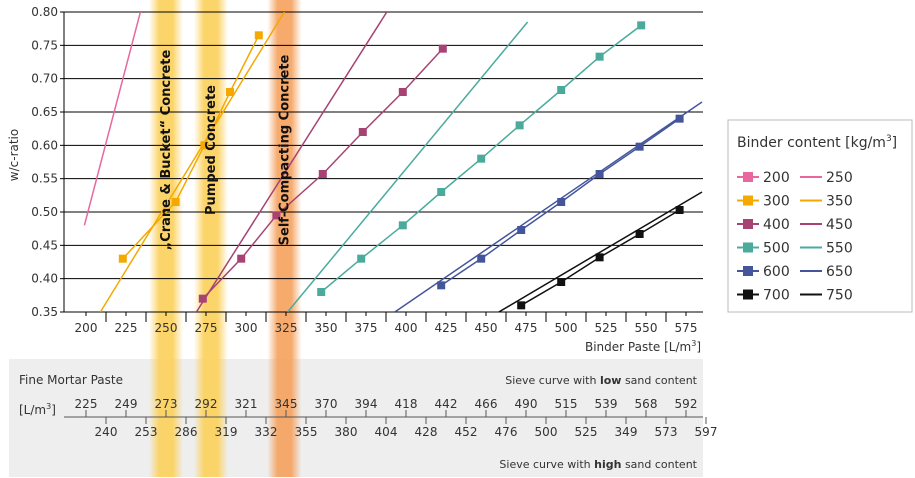 This screenshot has height=478, width=915. I want to click on mortar-low-value: 273, so click(166, 404).